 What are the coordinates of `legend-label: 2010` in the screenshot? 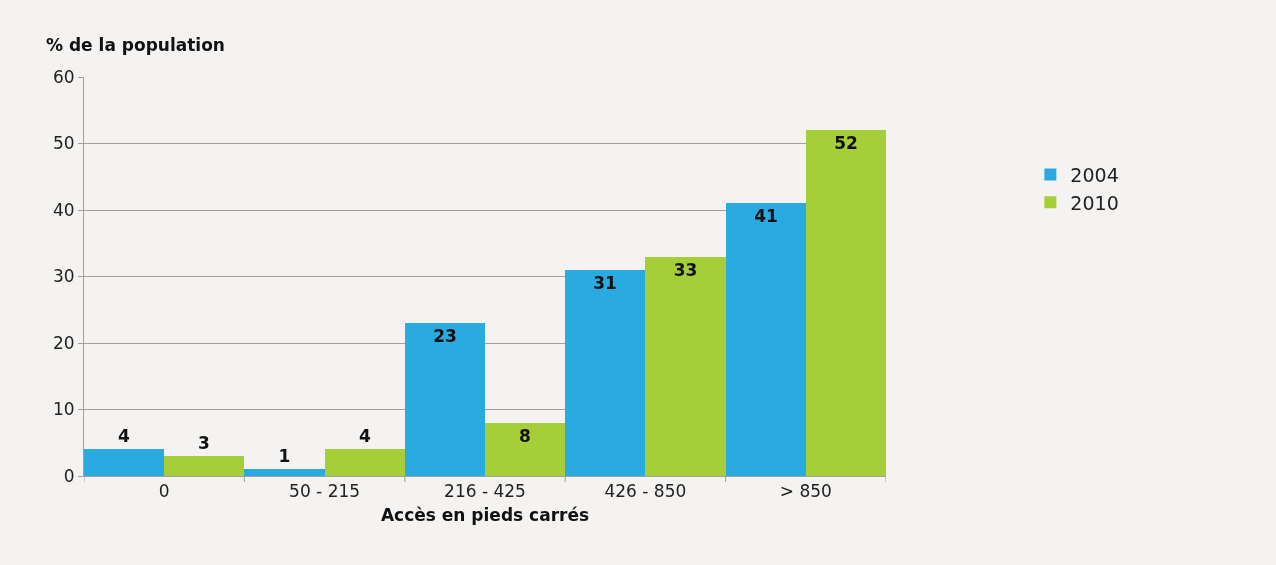 It's located at (1094, 202).